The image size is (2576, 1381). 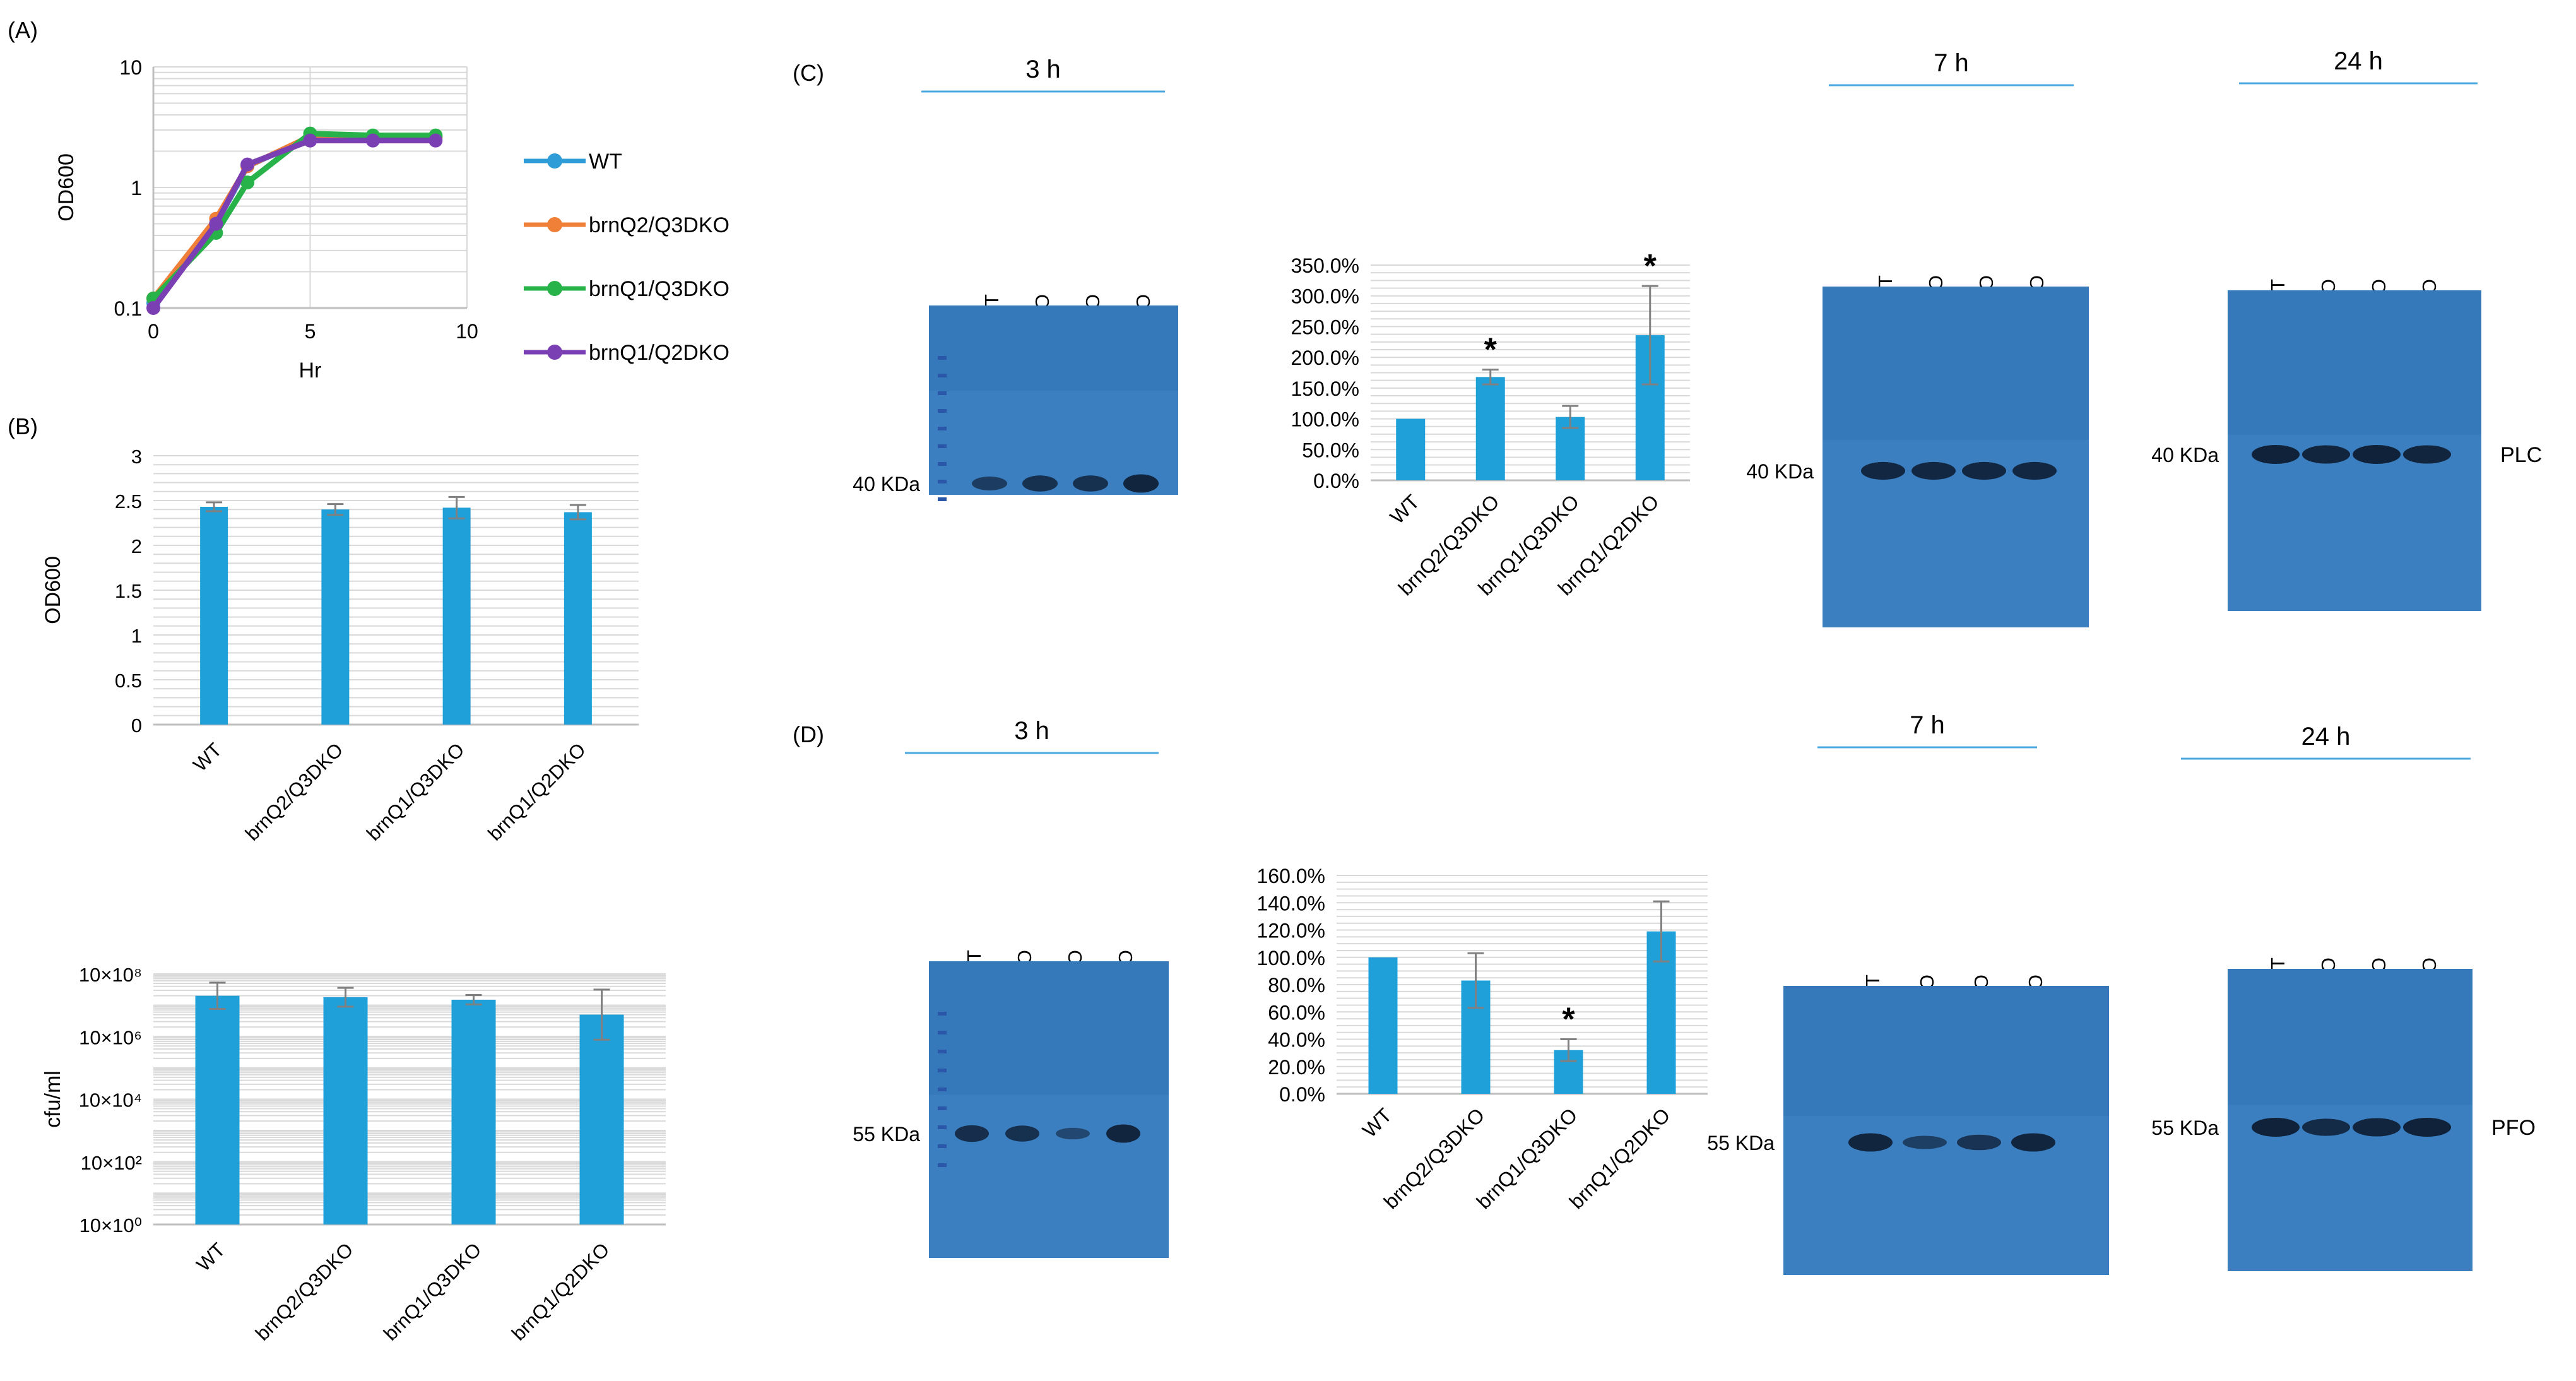 What do you see at coordinates (53, 590) in the screenshot?
I see `y-axis-title: OD600` at bounding box center [53, 590].